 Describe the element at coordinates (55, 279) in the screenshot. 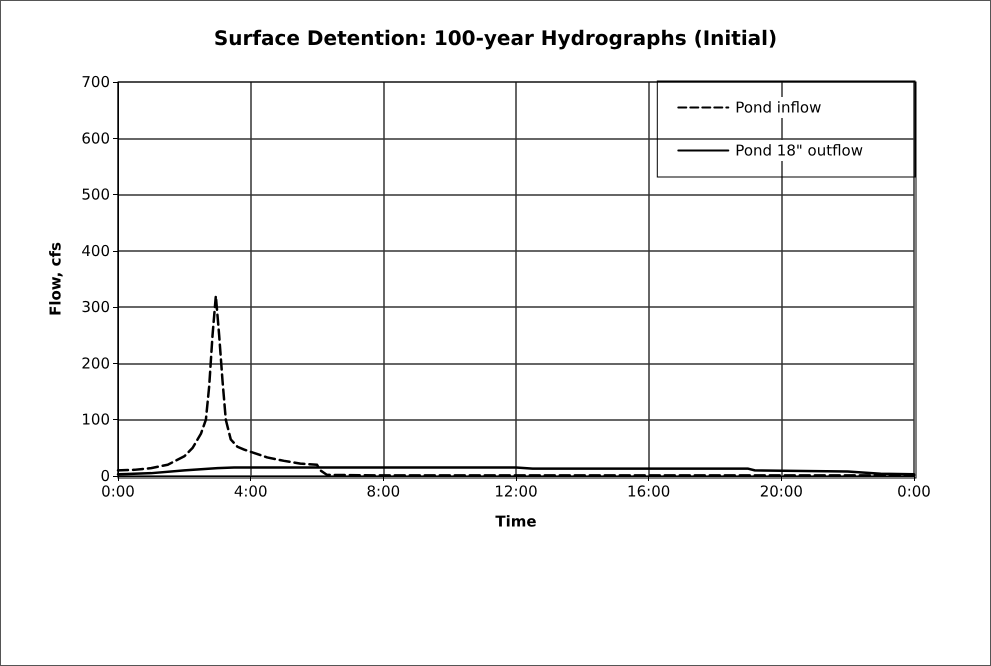

I see `y-axis-title: Flow, cfs` at that location.